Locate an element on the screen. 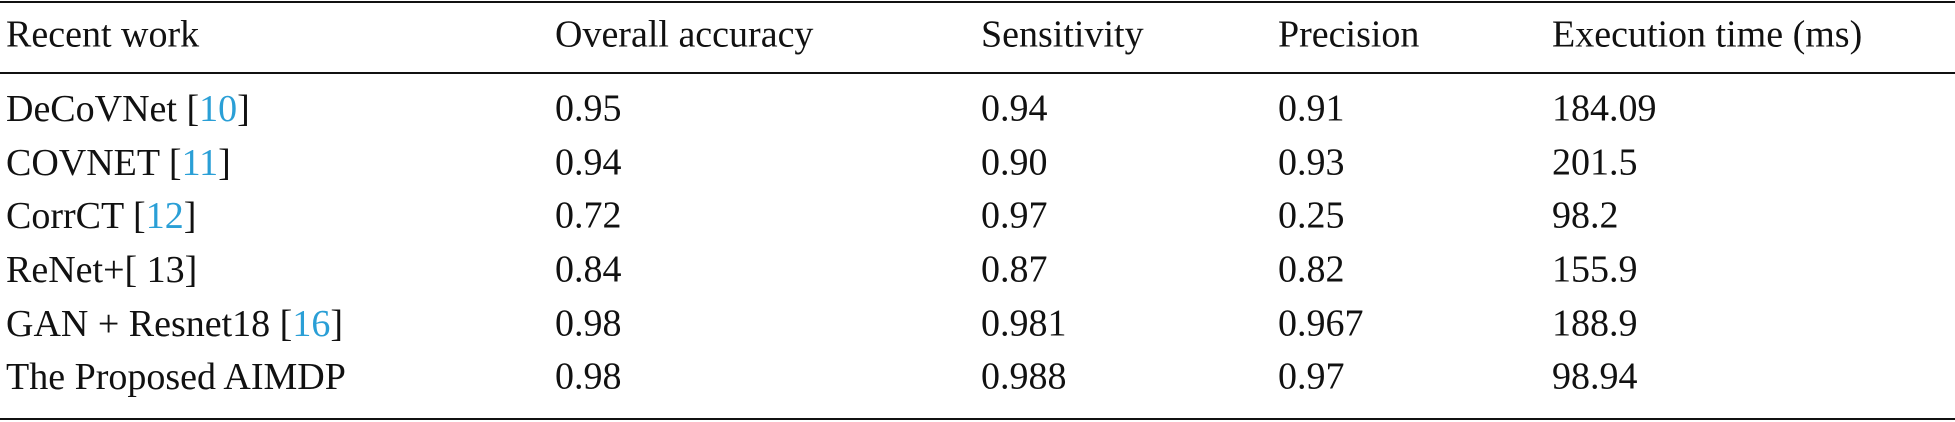  header-cell: Precision is located at coordinates (1348, 35).